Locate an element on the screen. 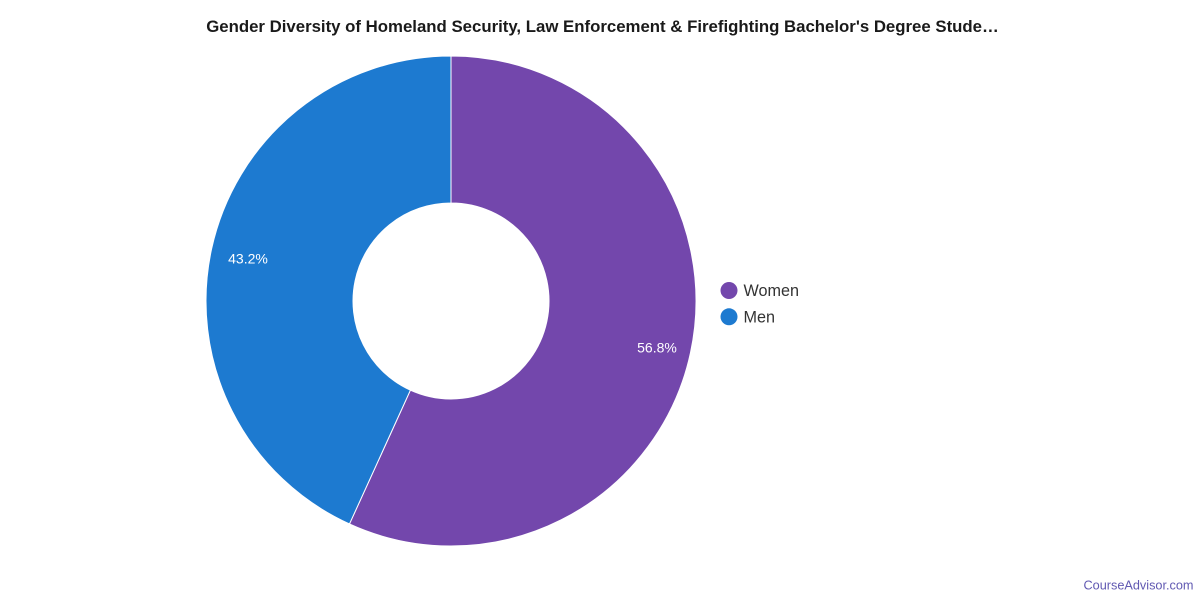 The width and height of the screenshot is (1200, 605). svg-text: Men is located at coordinates (760, 317).